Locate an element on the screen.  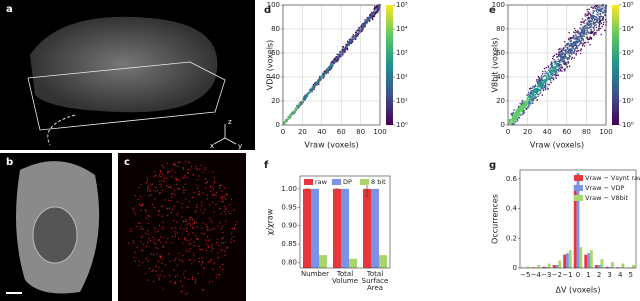
colorbar-label: 10² is located at coordinates (628, 77).